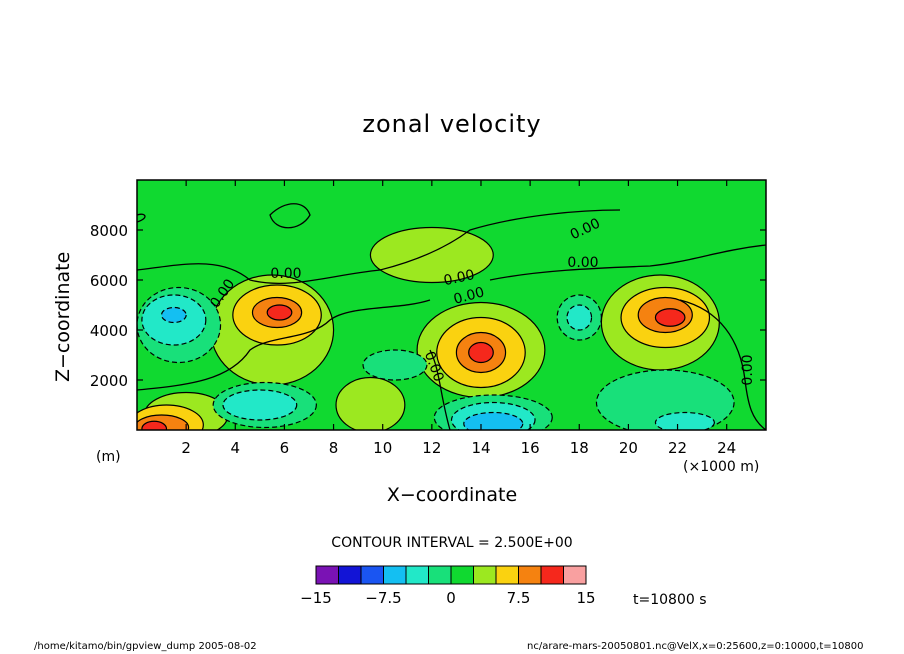 This screenshot has height=654, width=904. What do you see at coordinates (431, 448) in the screenshot?
I see `x-tick-label: 12` at bounding box center [431, 448].